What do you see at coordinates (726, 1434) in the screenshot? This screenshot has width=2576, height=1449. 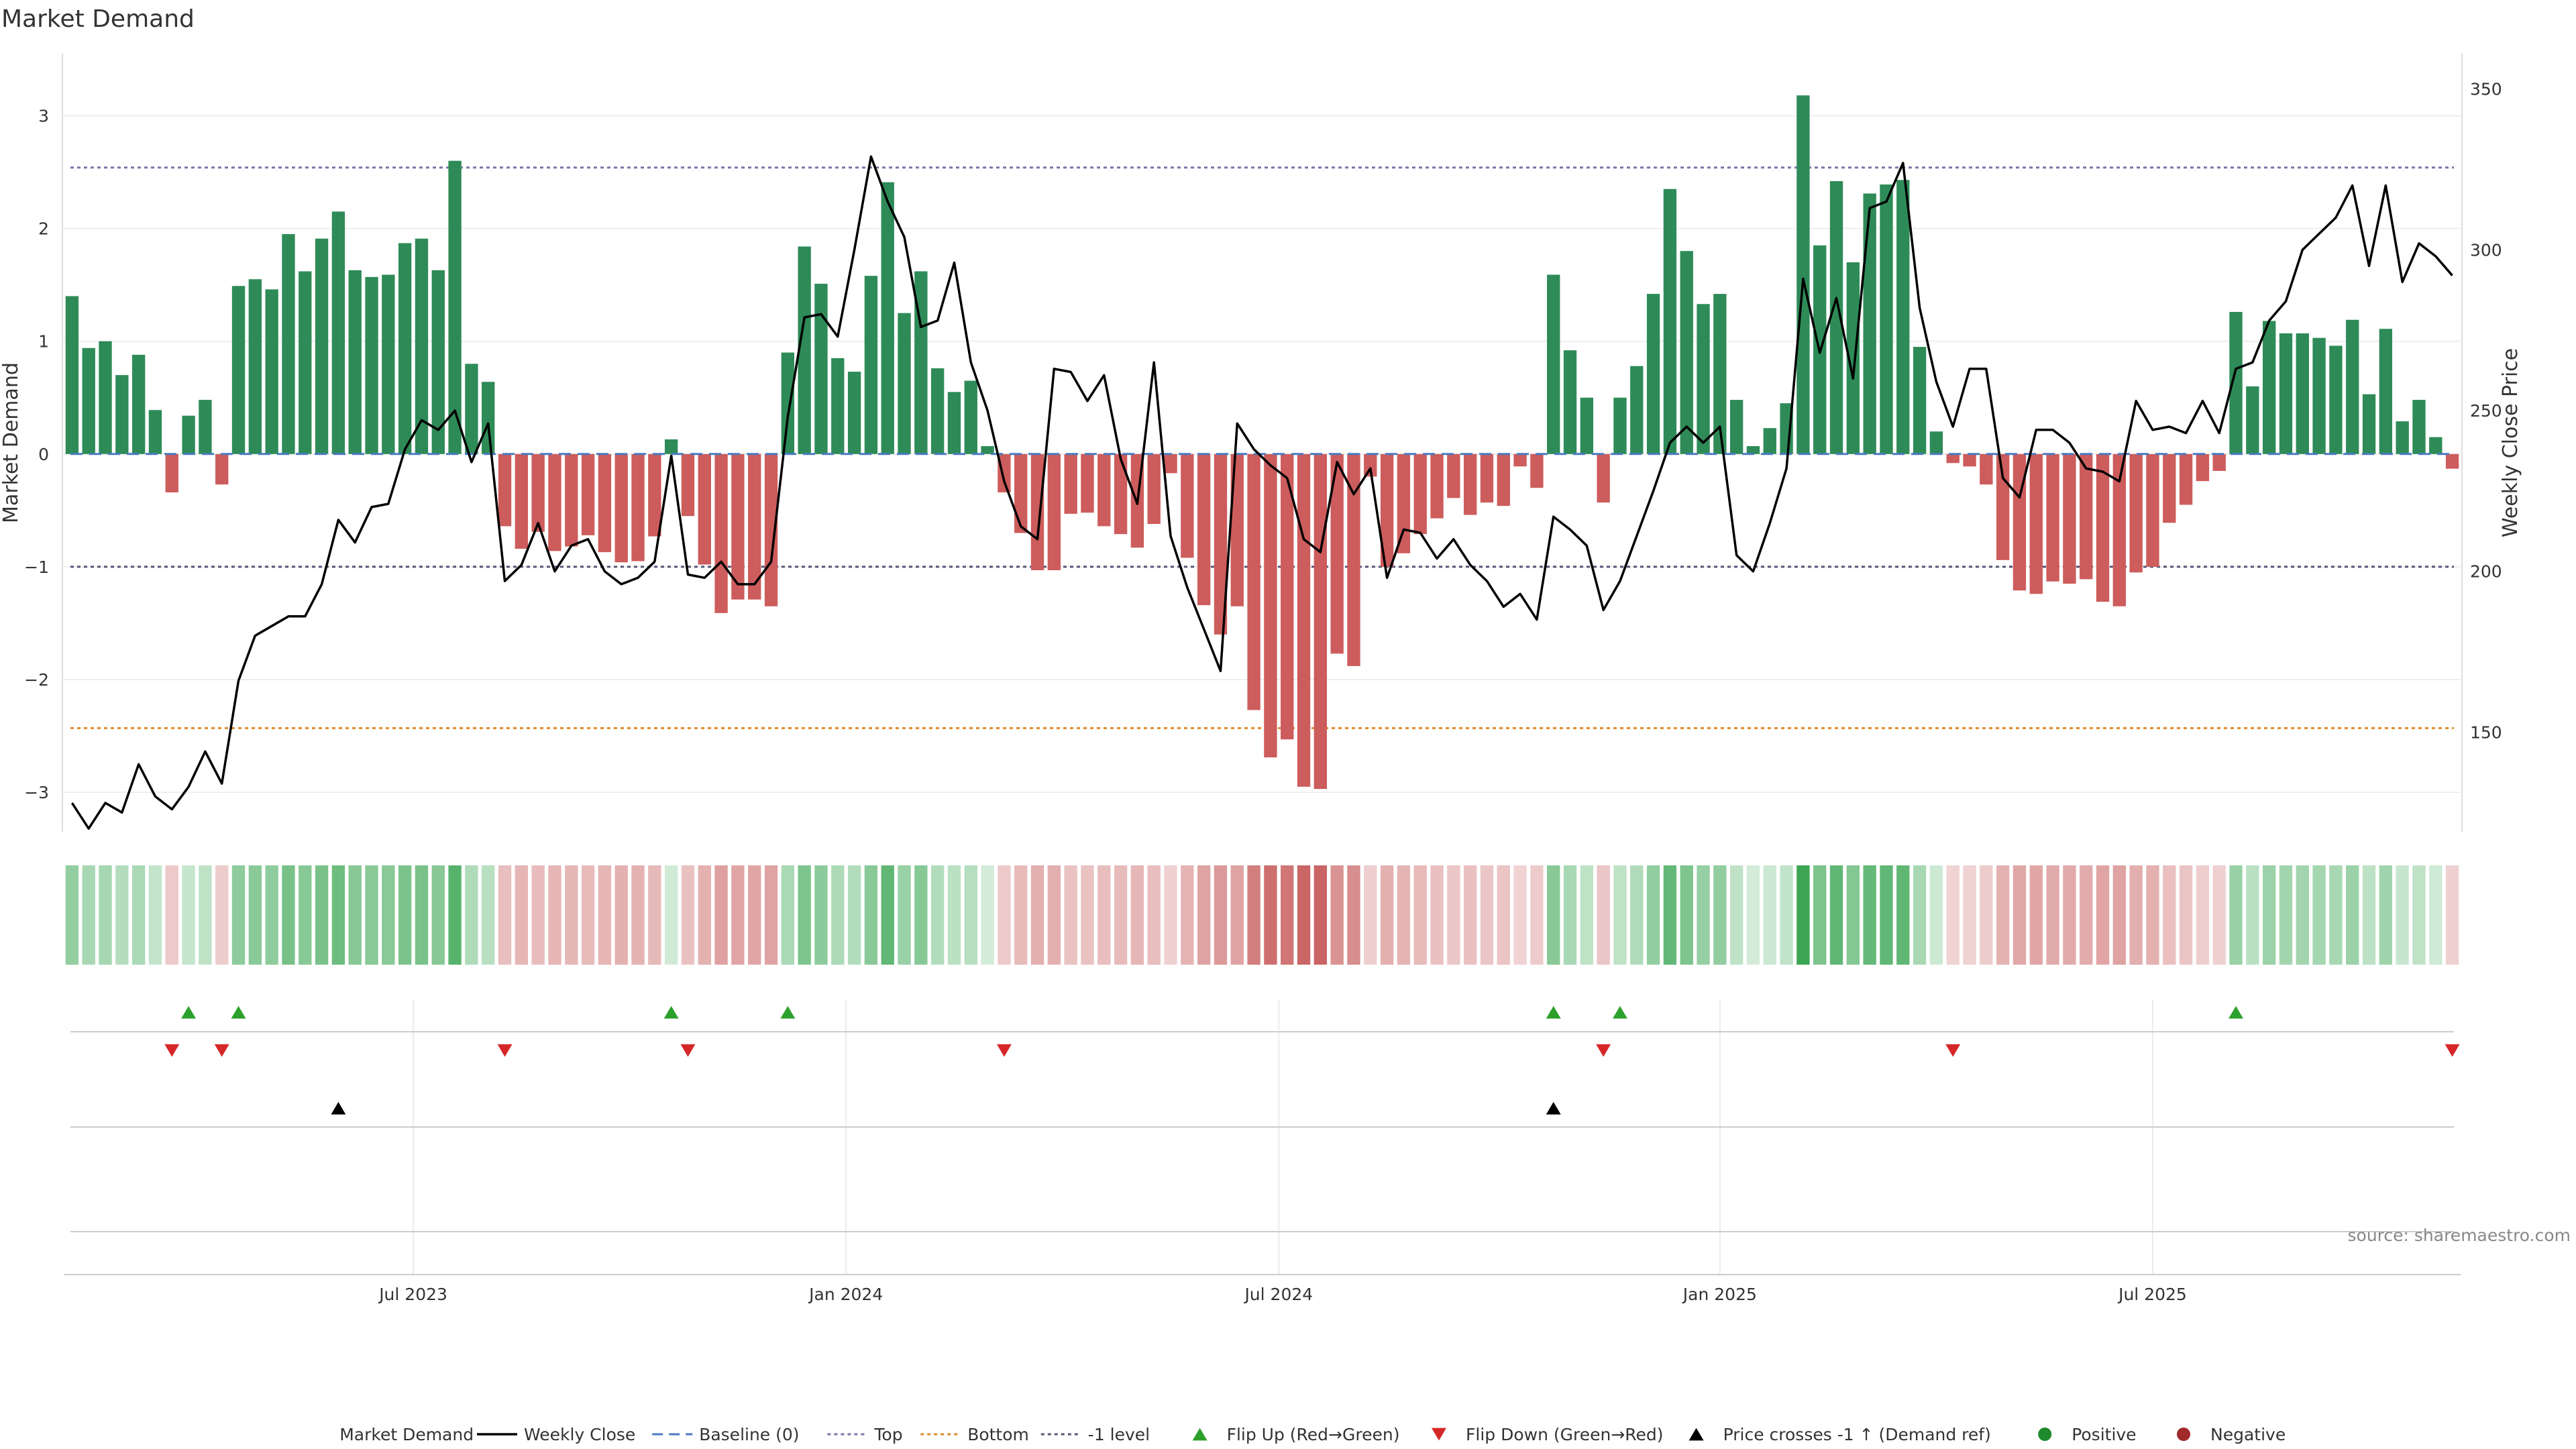 I see `legend-item: Baseline (0)` at bounding box center [726, 1434].